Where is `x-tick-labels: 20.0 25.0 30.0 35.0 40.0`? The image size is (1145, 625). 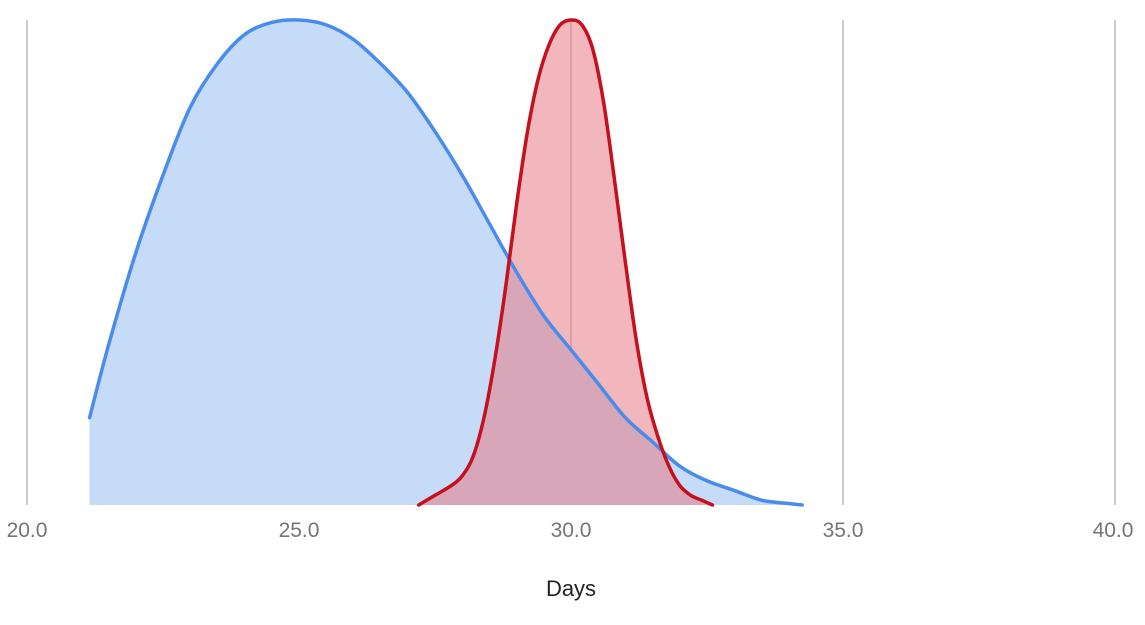 x-tick-labels: 20.0 25.0 30.0 35.0 40.0 is located at coordinates (570, 530).